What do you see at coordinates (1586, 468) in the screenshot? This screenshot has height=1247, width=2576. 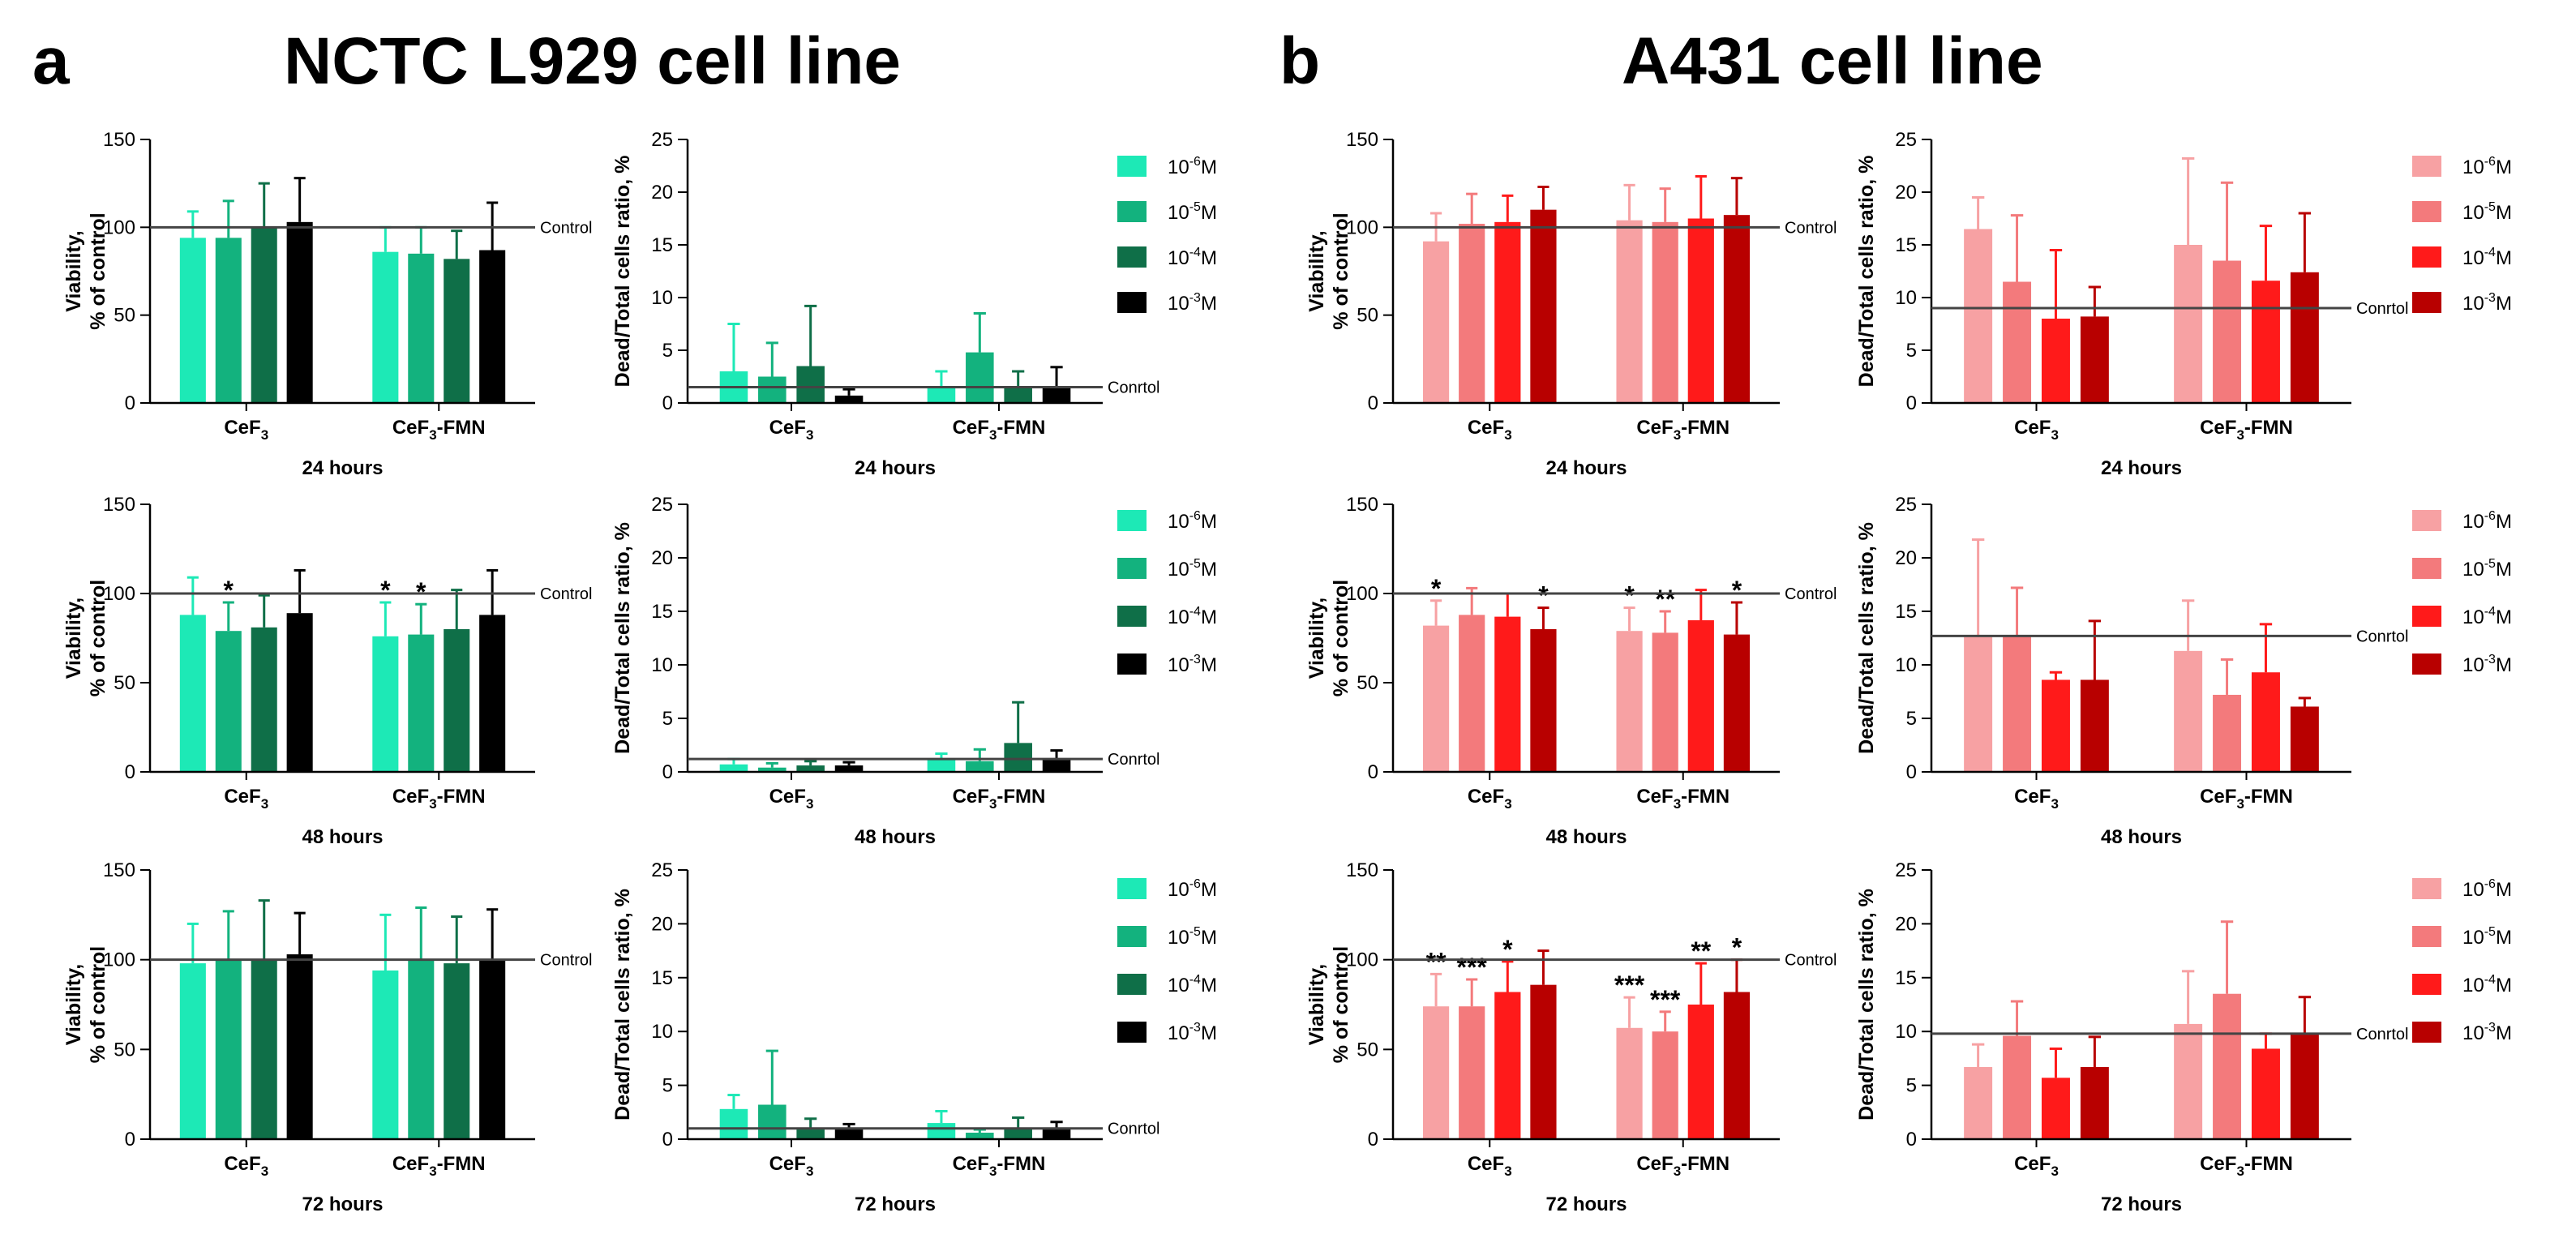 I see `time-label: 24 hours` at bounding box center [1586, 468].